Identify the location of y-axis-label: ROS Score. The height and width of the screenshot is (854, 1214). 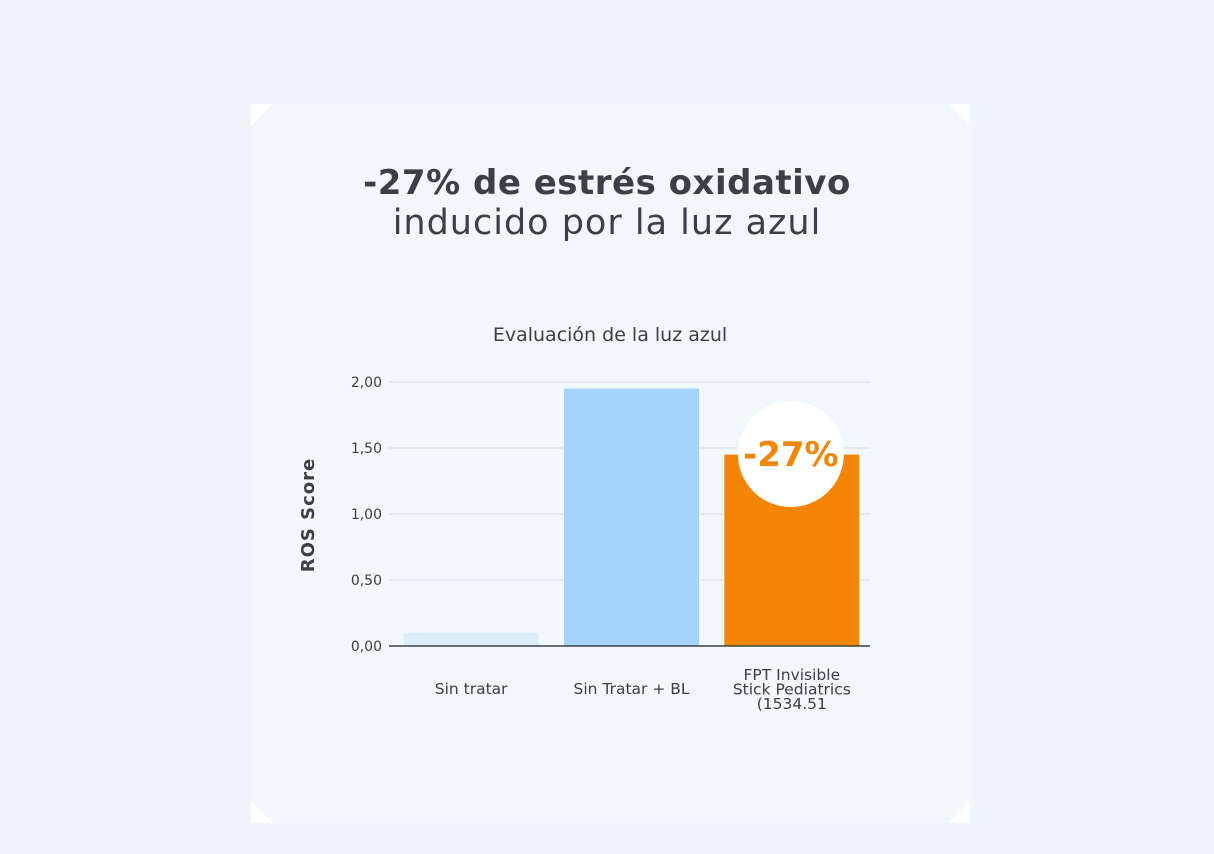
(308, 515).